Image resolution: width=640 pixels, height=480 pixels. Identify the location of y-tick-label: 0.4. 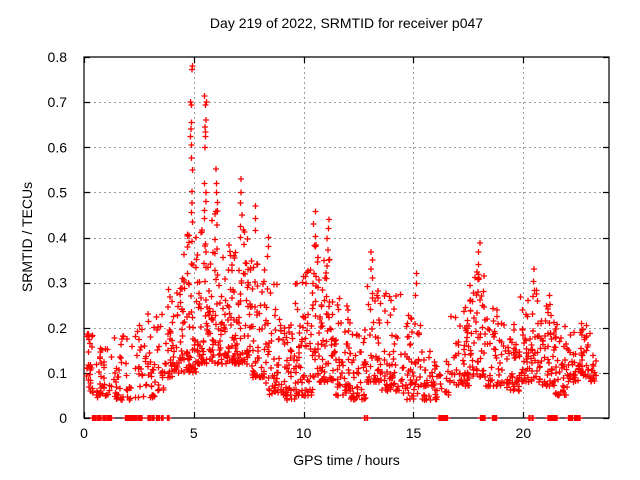
(58, 238).